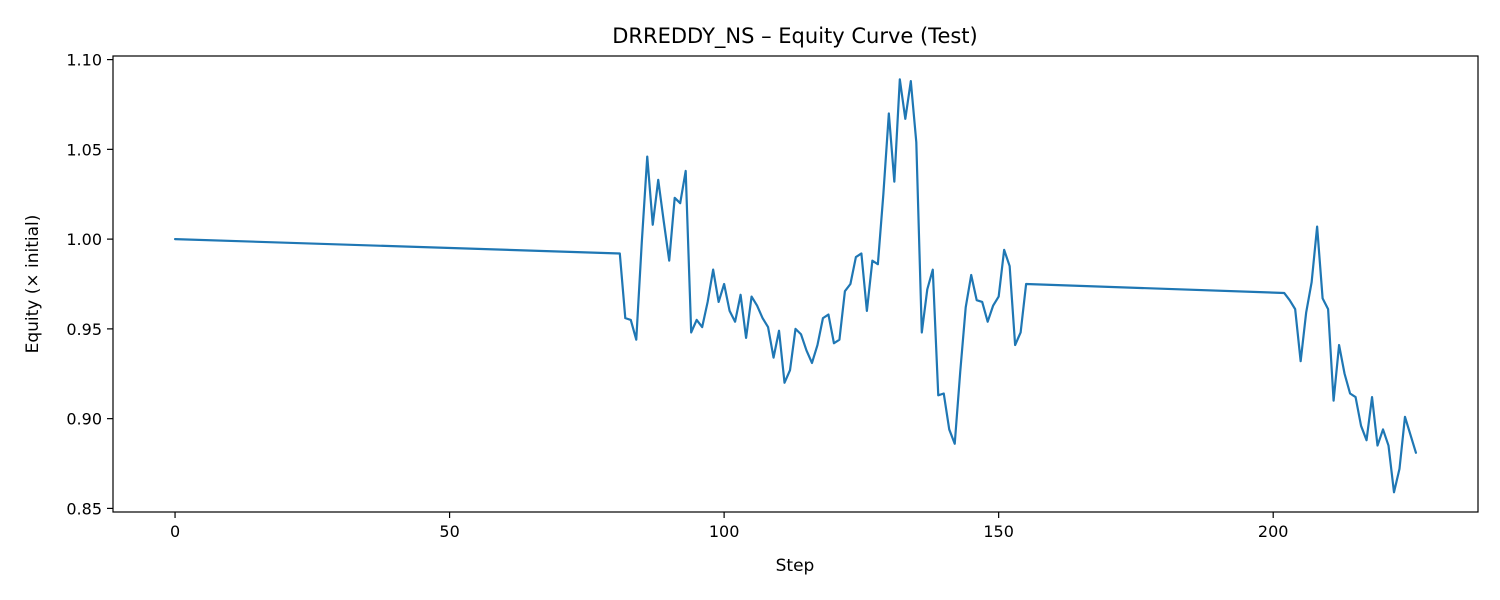 Image resolution: width=1500 pixels, height=600 pixels. I want to click on x-tick-label: 200, so click(1273, 531).